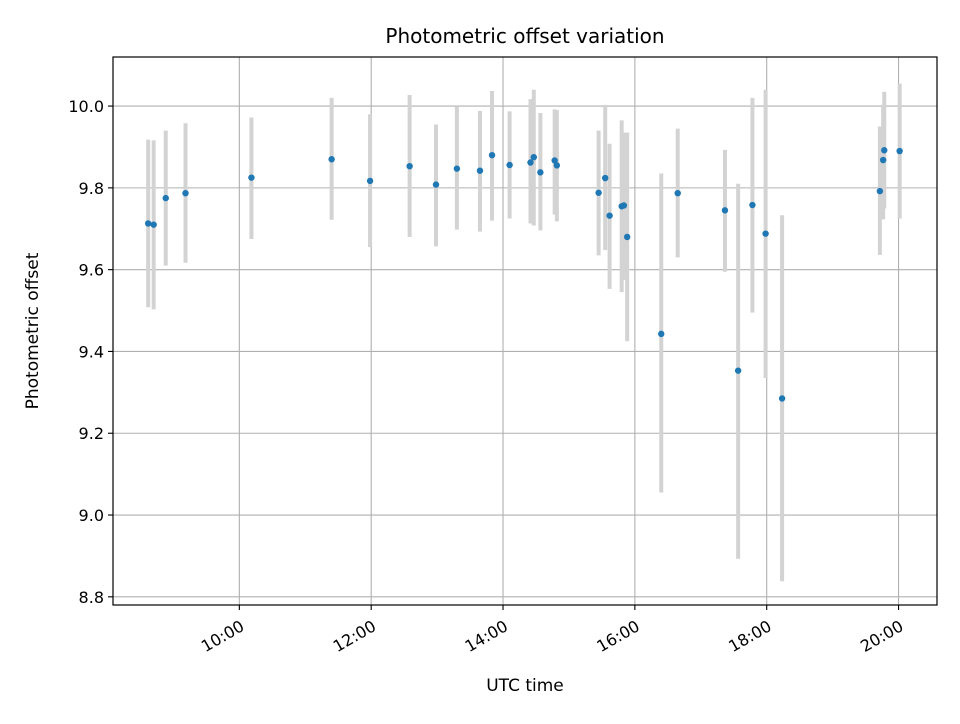 This screenshot has height=724, width=960. I want to click on x-tick-label-5: 20:00, so click(881, 636).